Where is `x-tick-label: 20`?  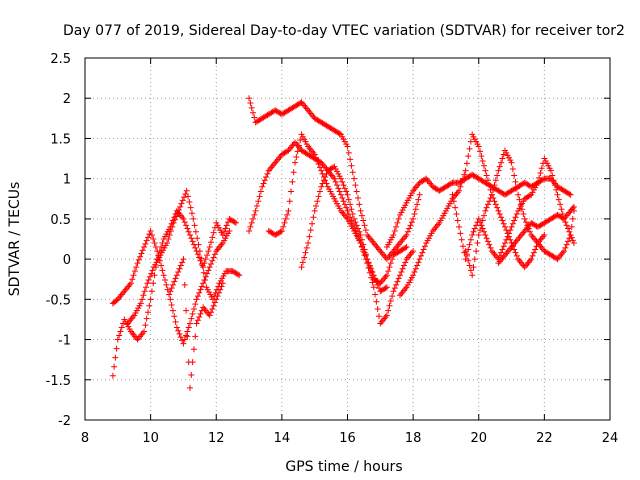
x-tick-label: 20 is located at coordinates (478, 438).